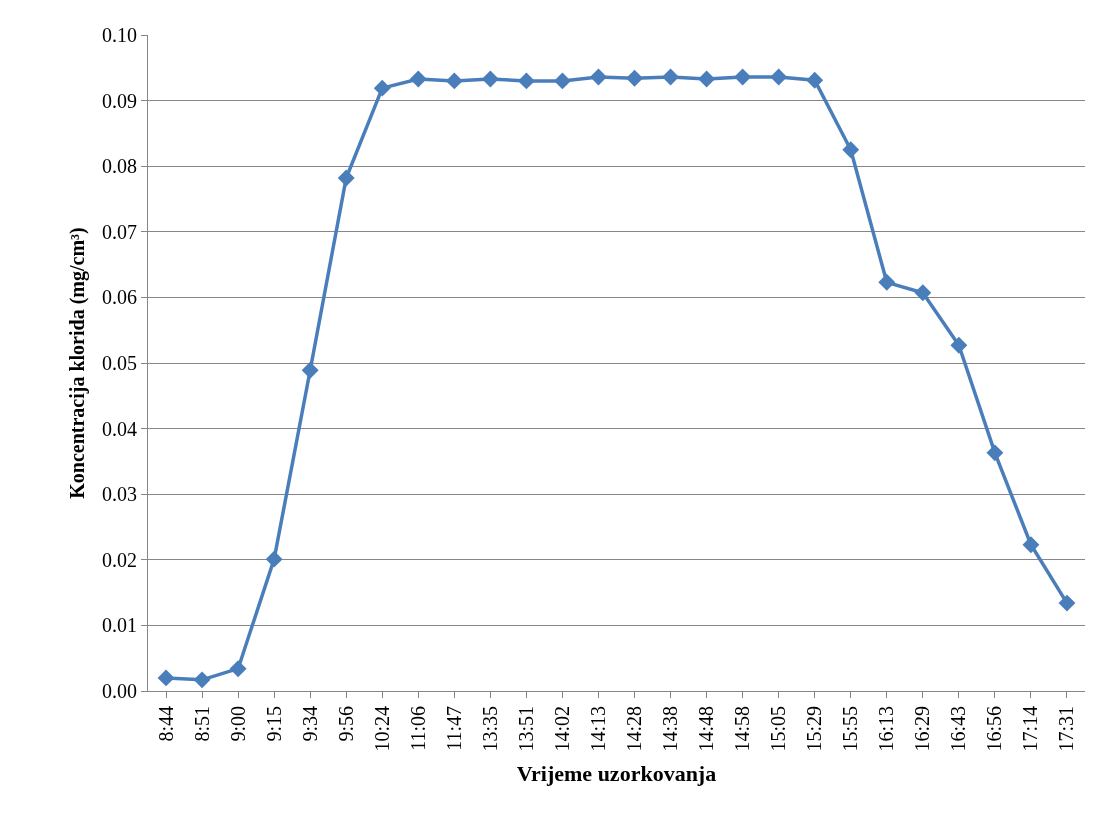 The height and width of the screenshot is (834, 1110). Describe the element at coordinates (922, 729) in the screenshot. I see `x-tick-label: 16:29` at that location.